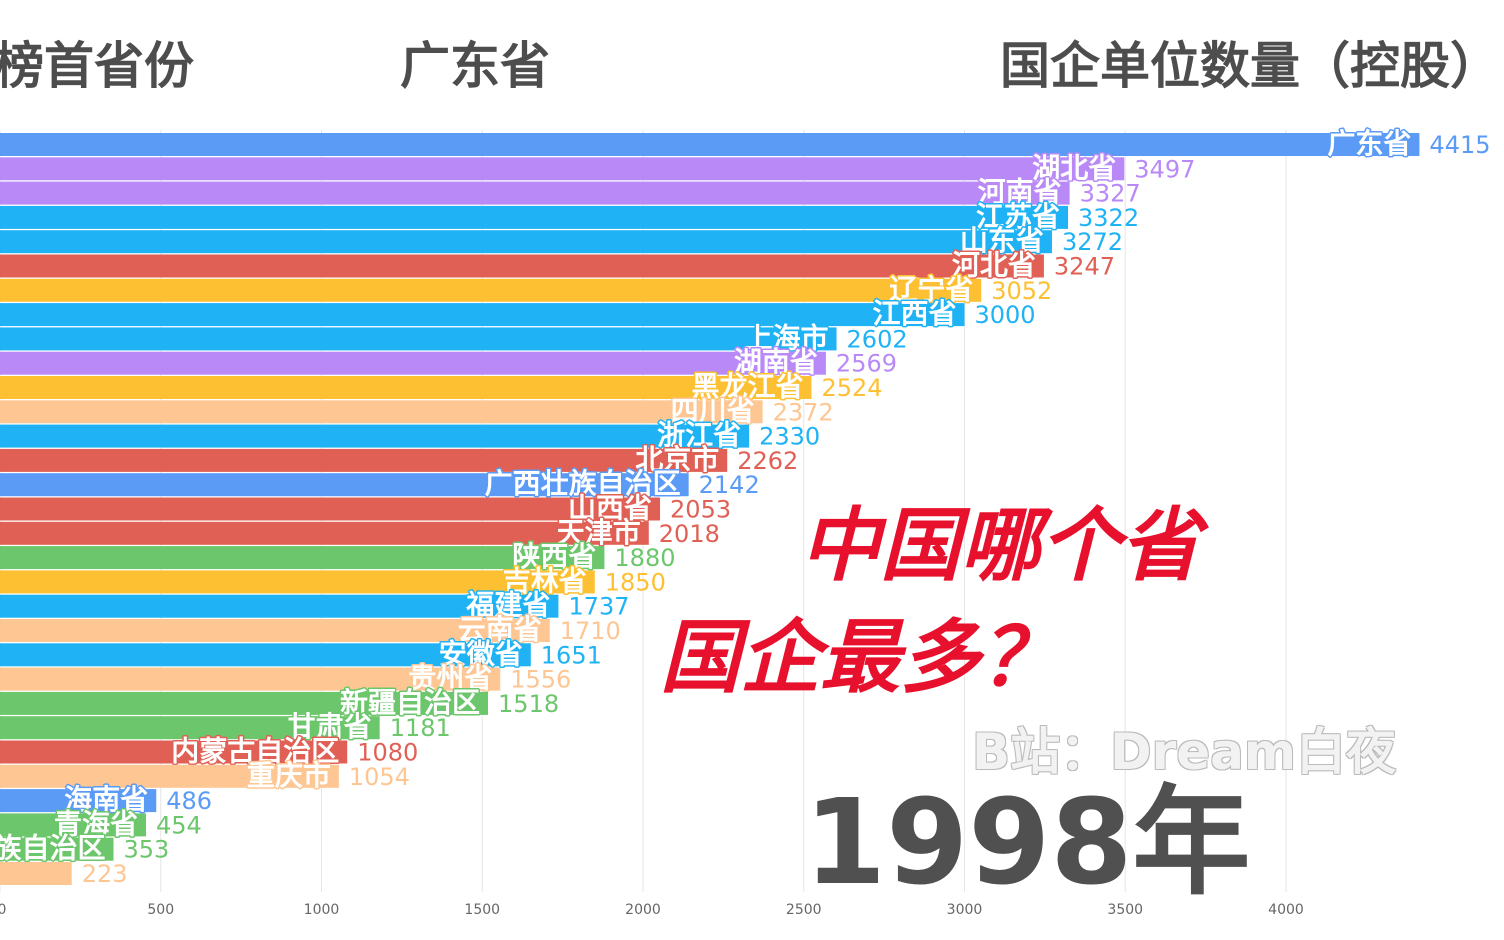  Describe the element at coordinates (545, 580) in the screenshot. I see `bar-category-label: 吉林省` at that location.